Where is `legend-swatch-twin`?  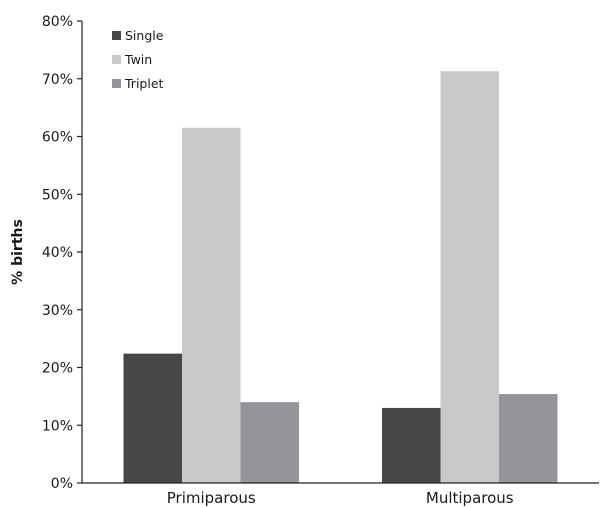 legend-swatch-twin is located at coordinates (116, 59).